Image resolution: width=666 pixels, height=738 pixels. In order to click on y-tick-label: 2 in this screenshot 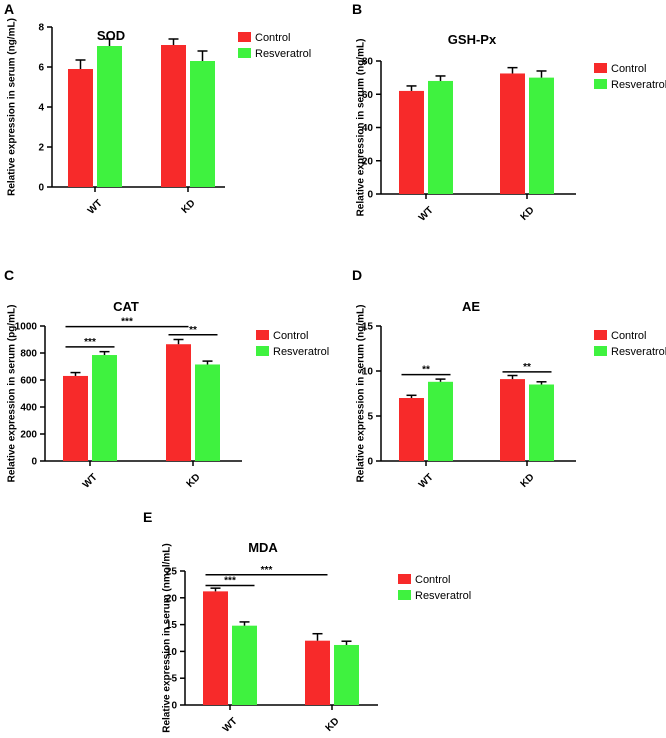, I will do `click(41, 148)`.